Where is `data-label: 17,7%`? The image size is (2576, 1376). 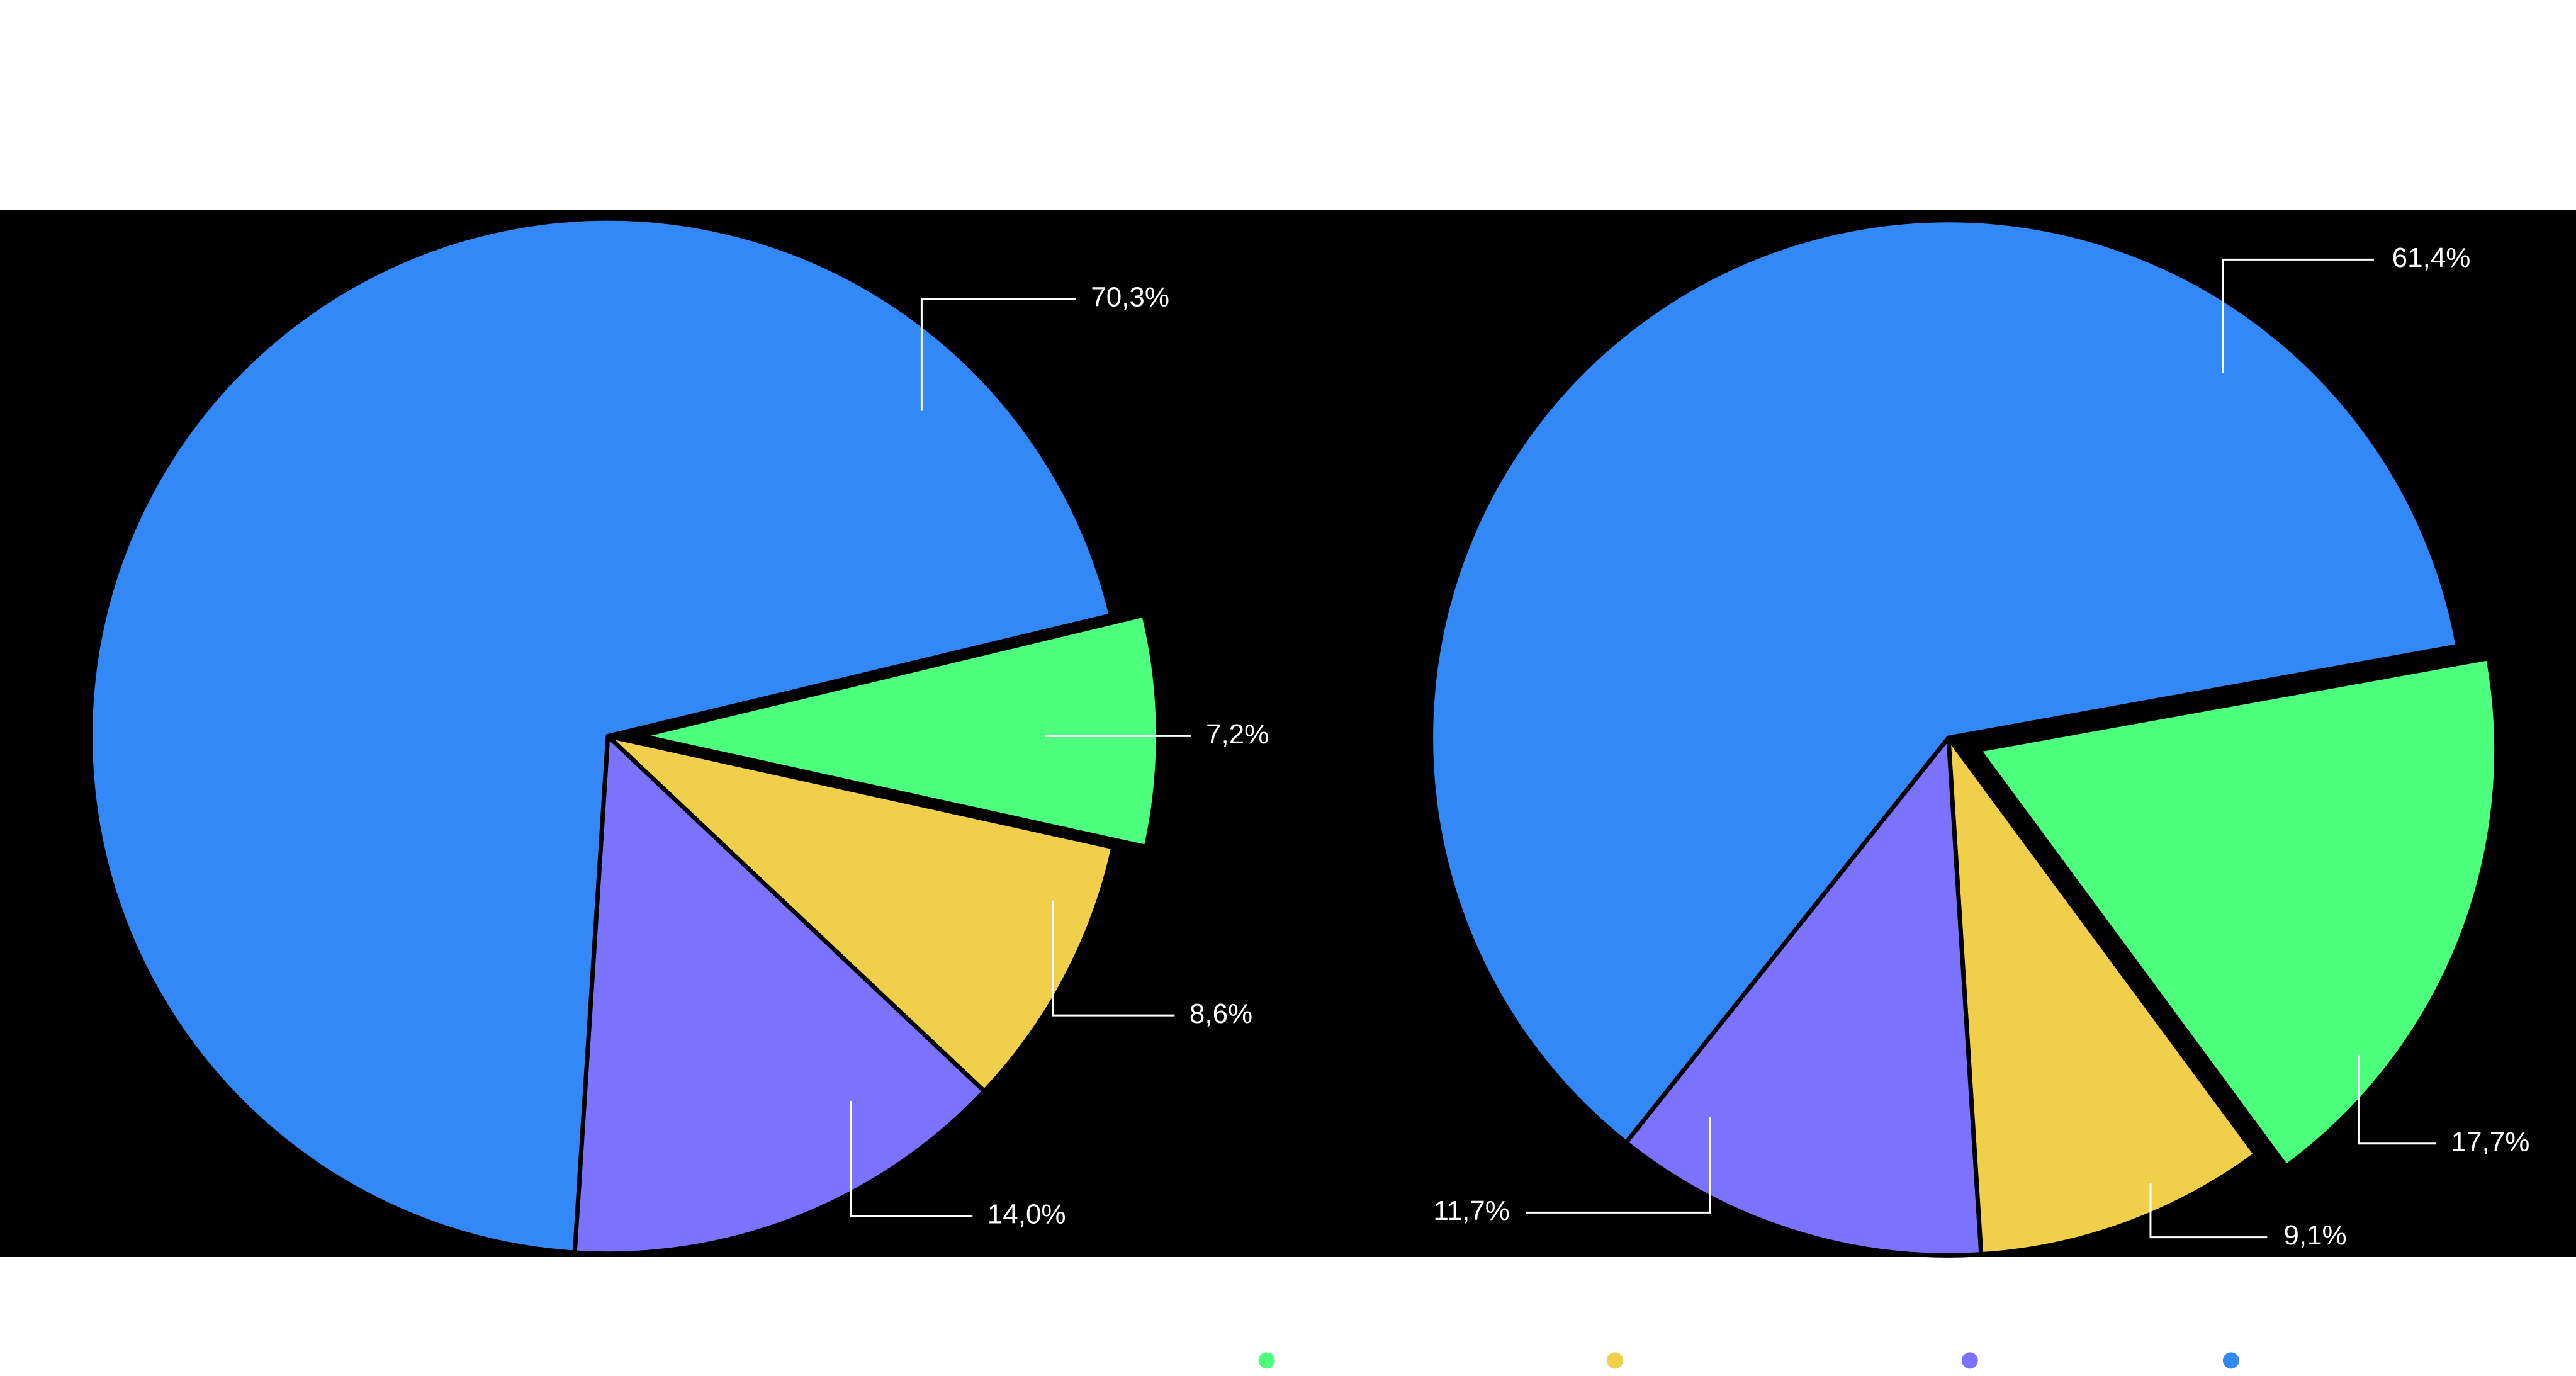
data-label: 17,7% is located at coordinates (2490, 1141).